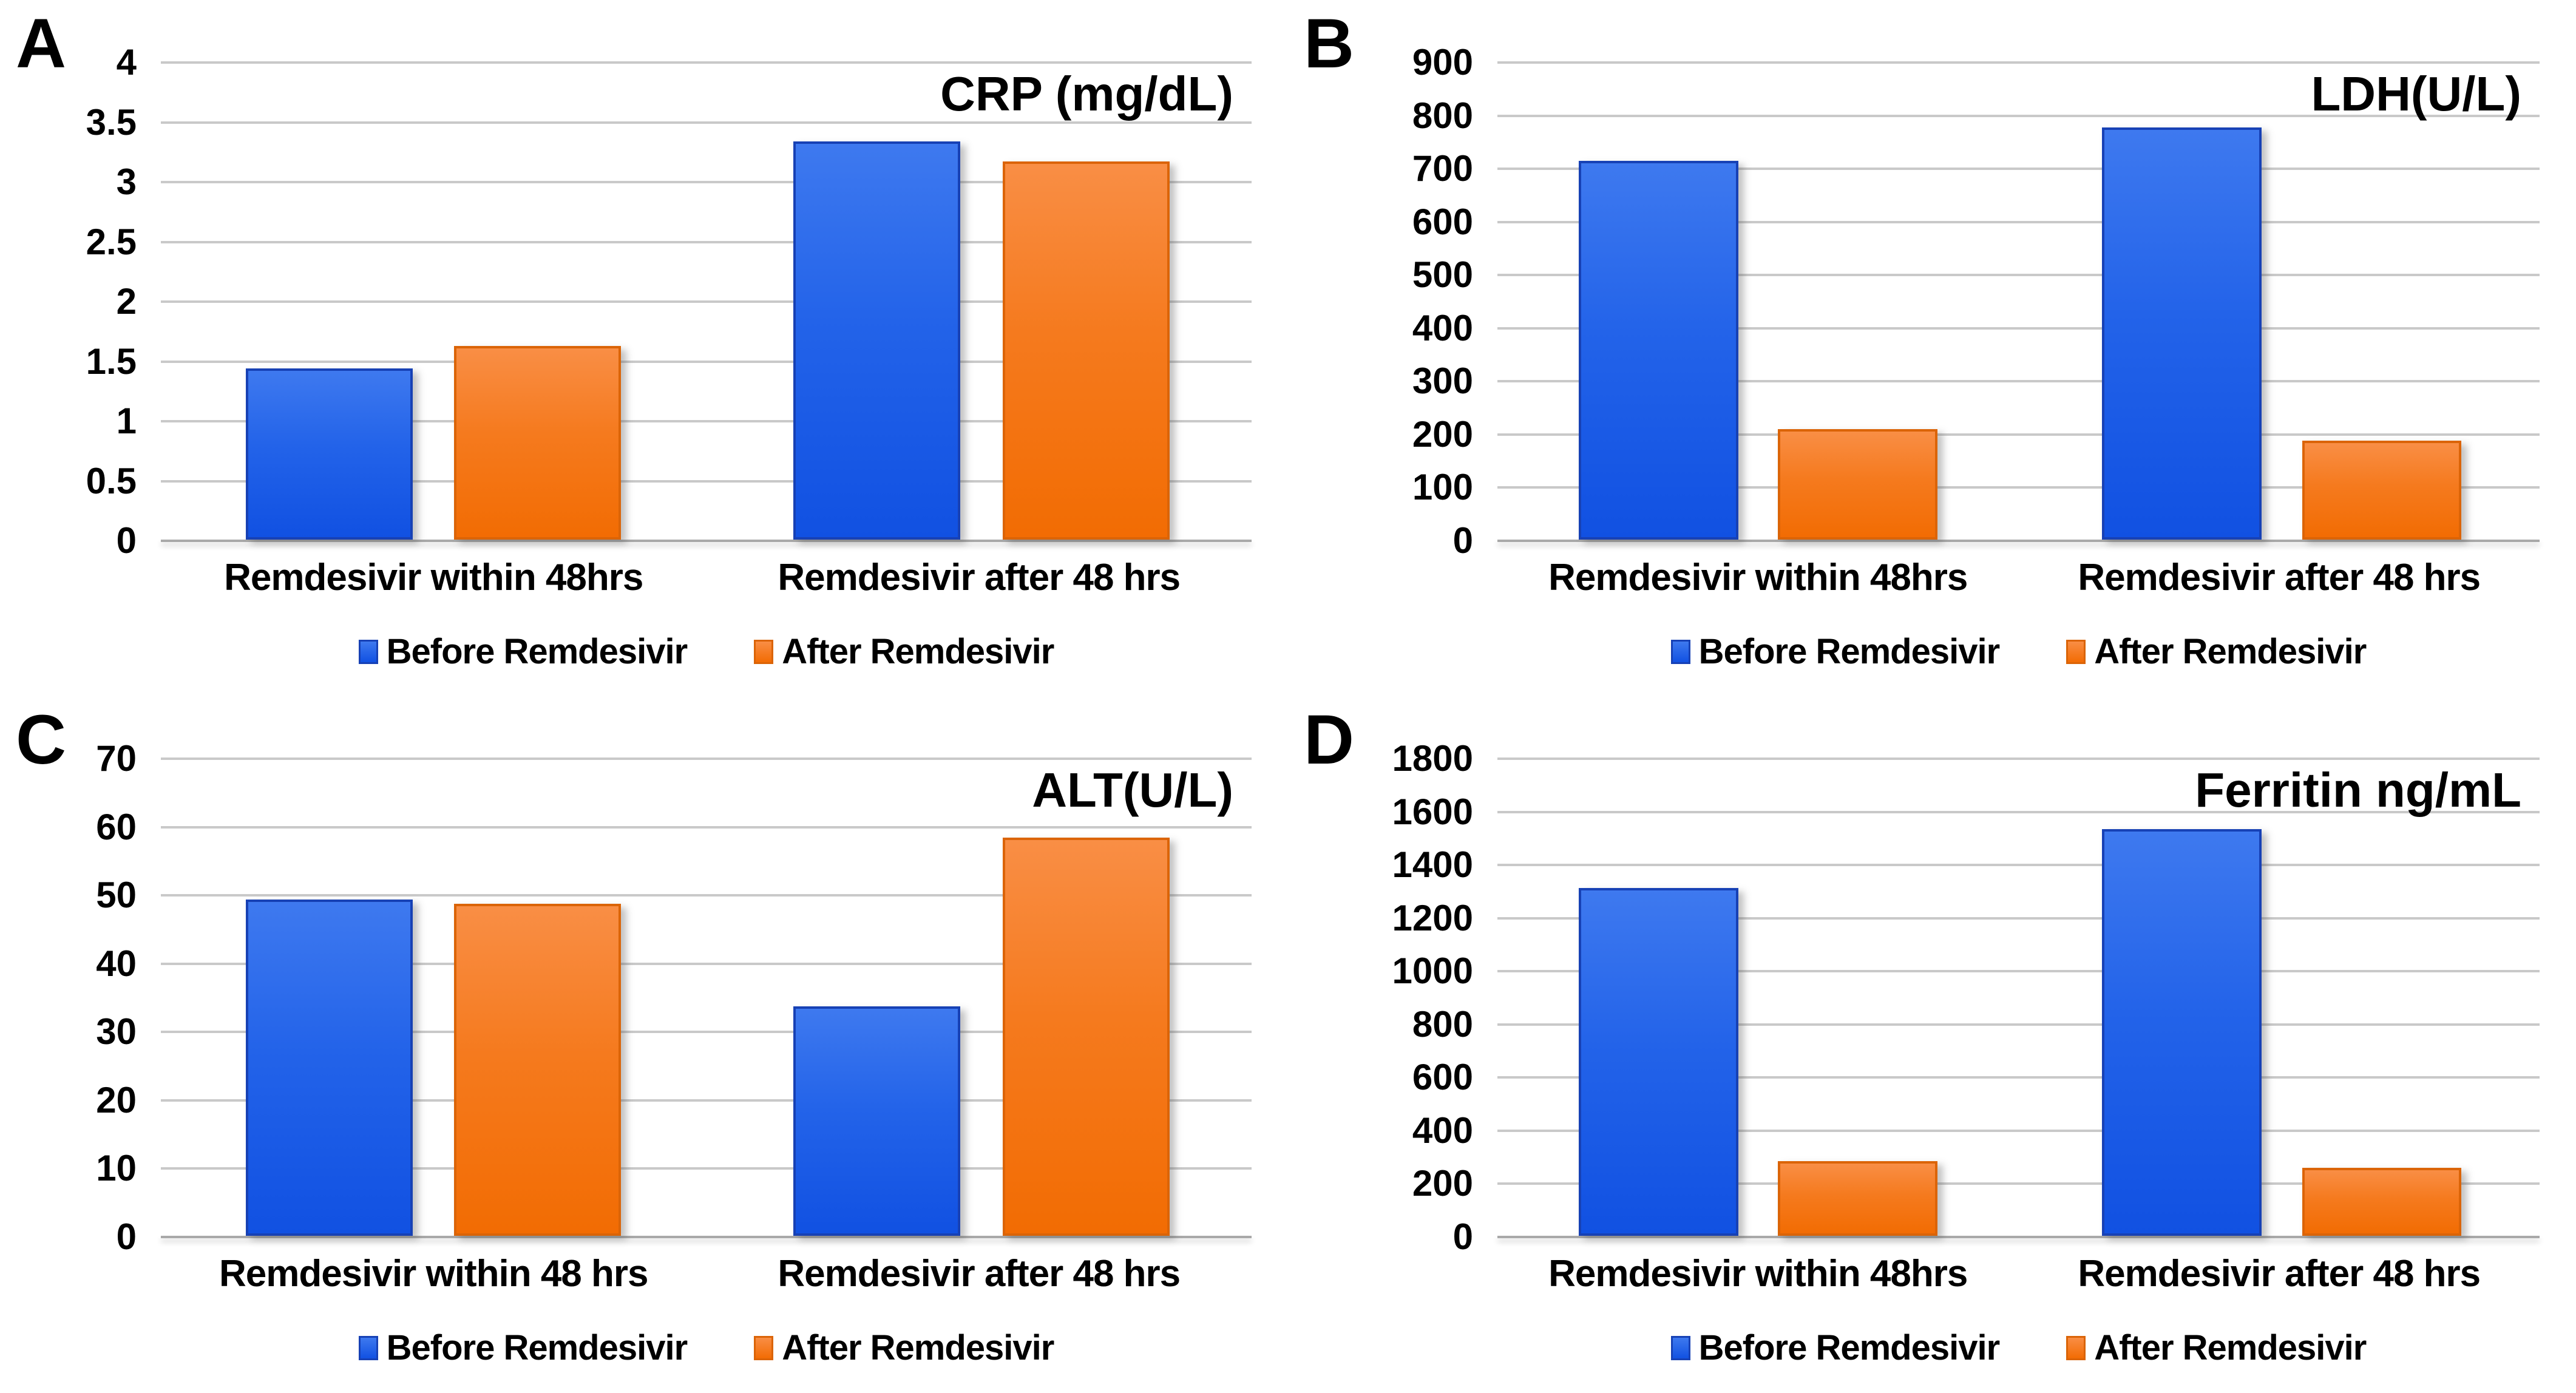 Image resolution: width=2576 pixels, height=1393 pixels. Describe the element at coordinates (111, 361) in the screenshot. I see `y-tick-label: 1.5` at that location.